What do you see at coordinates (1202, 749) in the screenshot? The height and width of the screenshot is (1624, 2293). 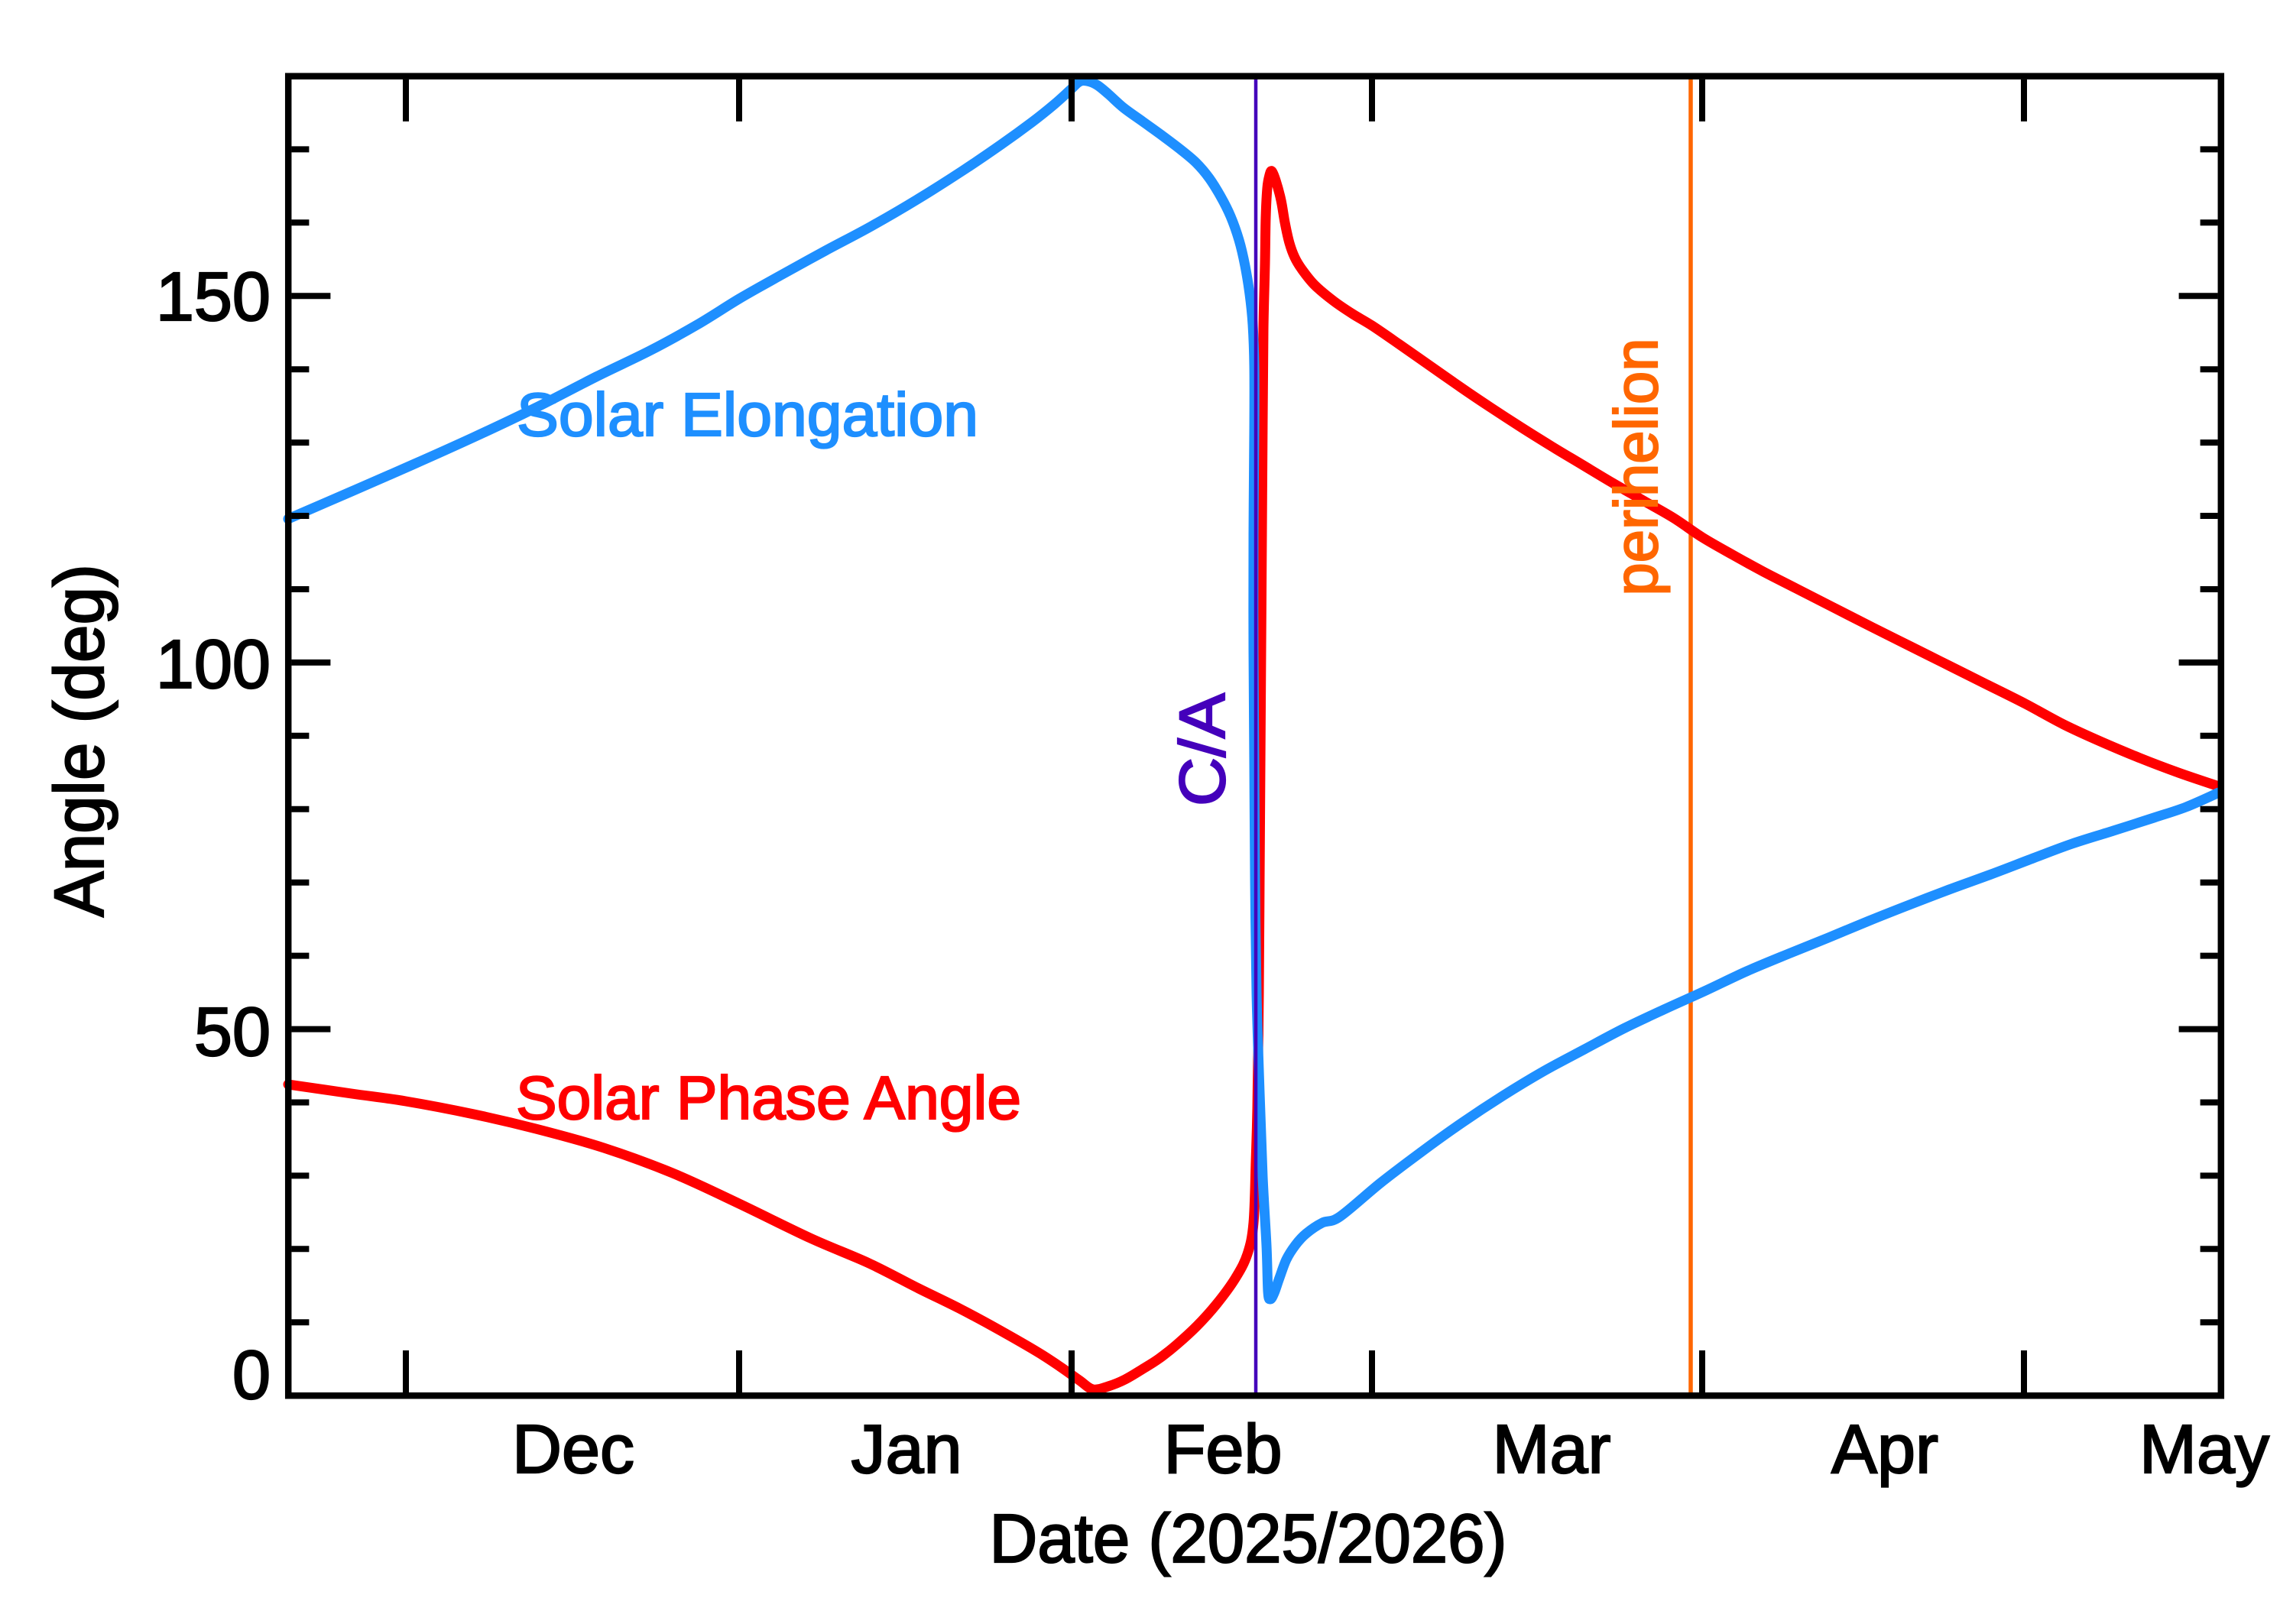 I see `svg-text: C/A` at bounding box center [1202, 749].